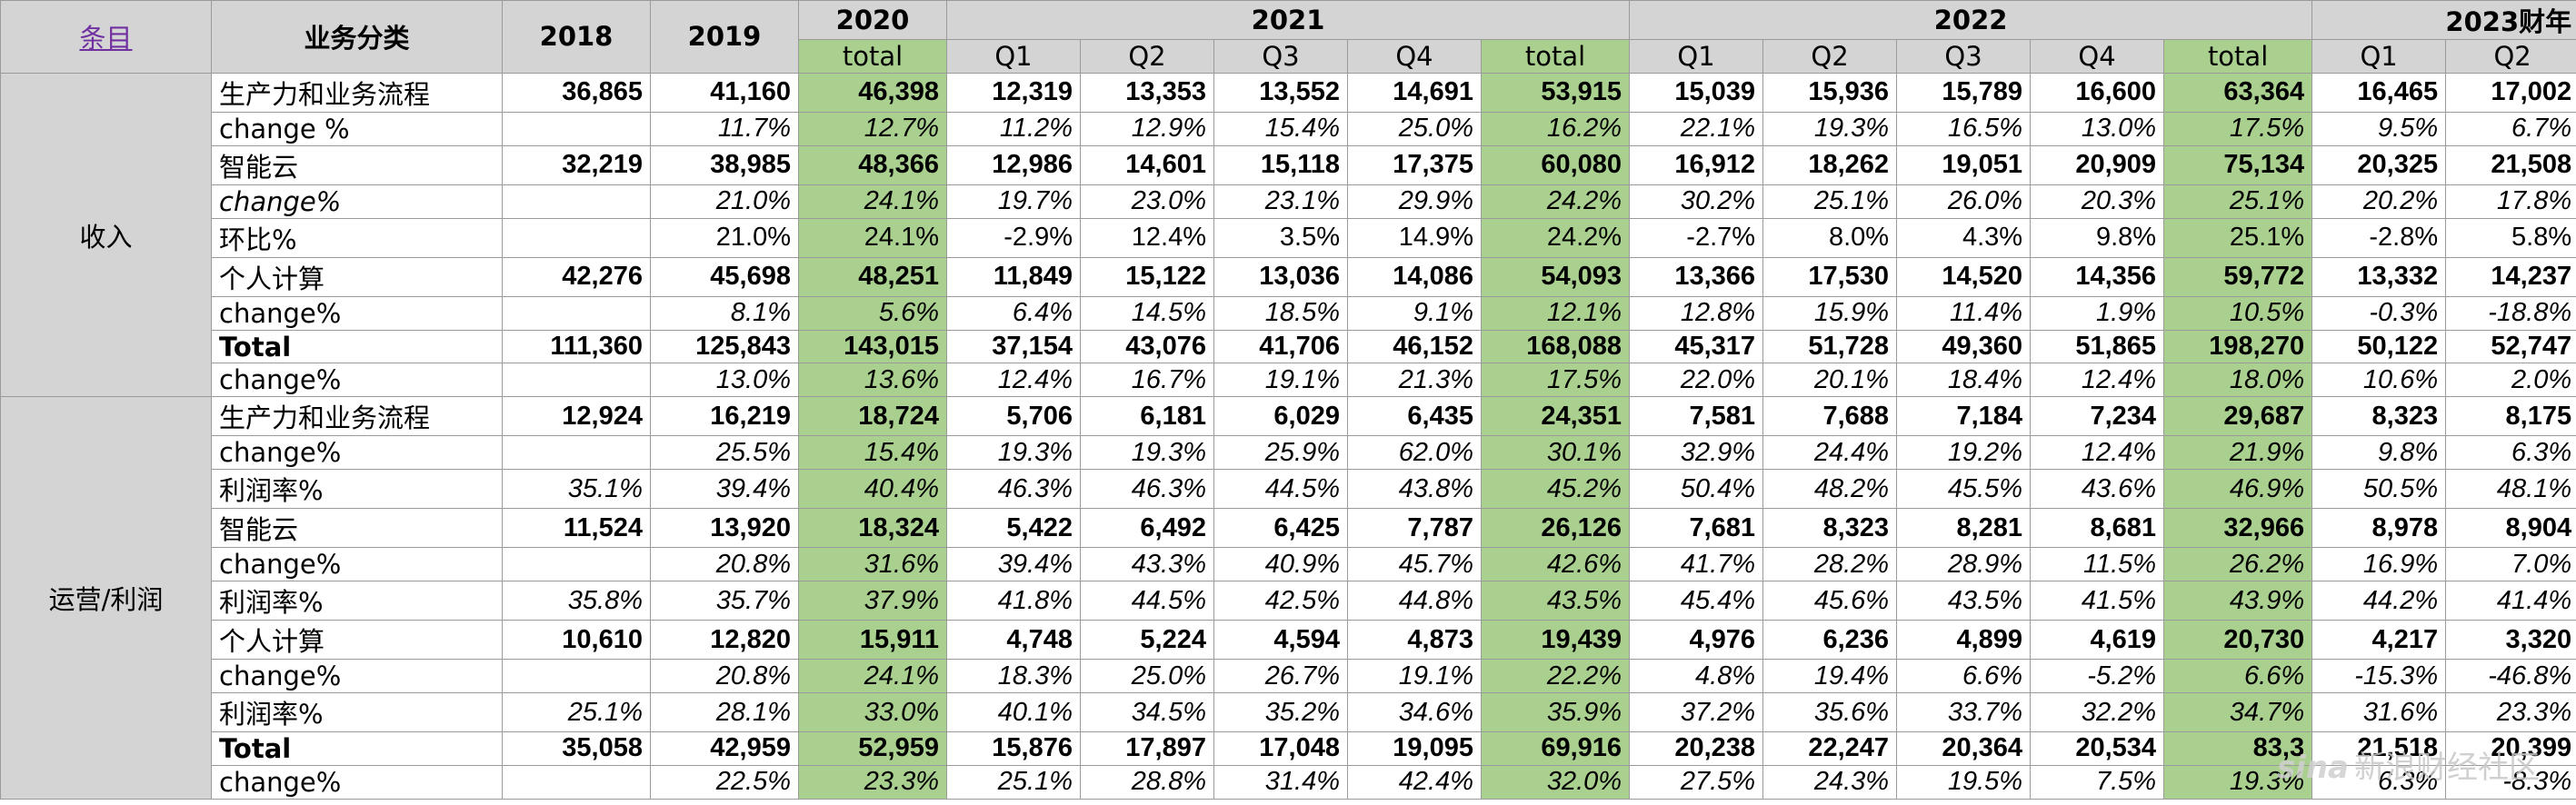  Describe the element at coordinates (1147, 490) in the screenshot. I see `data-cell: 46.3%` at that location.